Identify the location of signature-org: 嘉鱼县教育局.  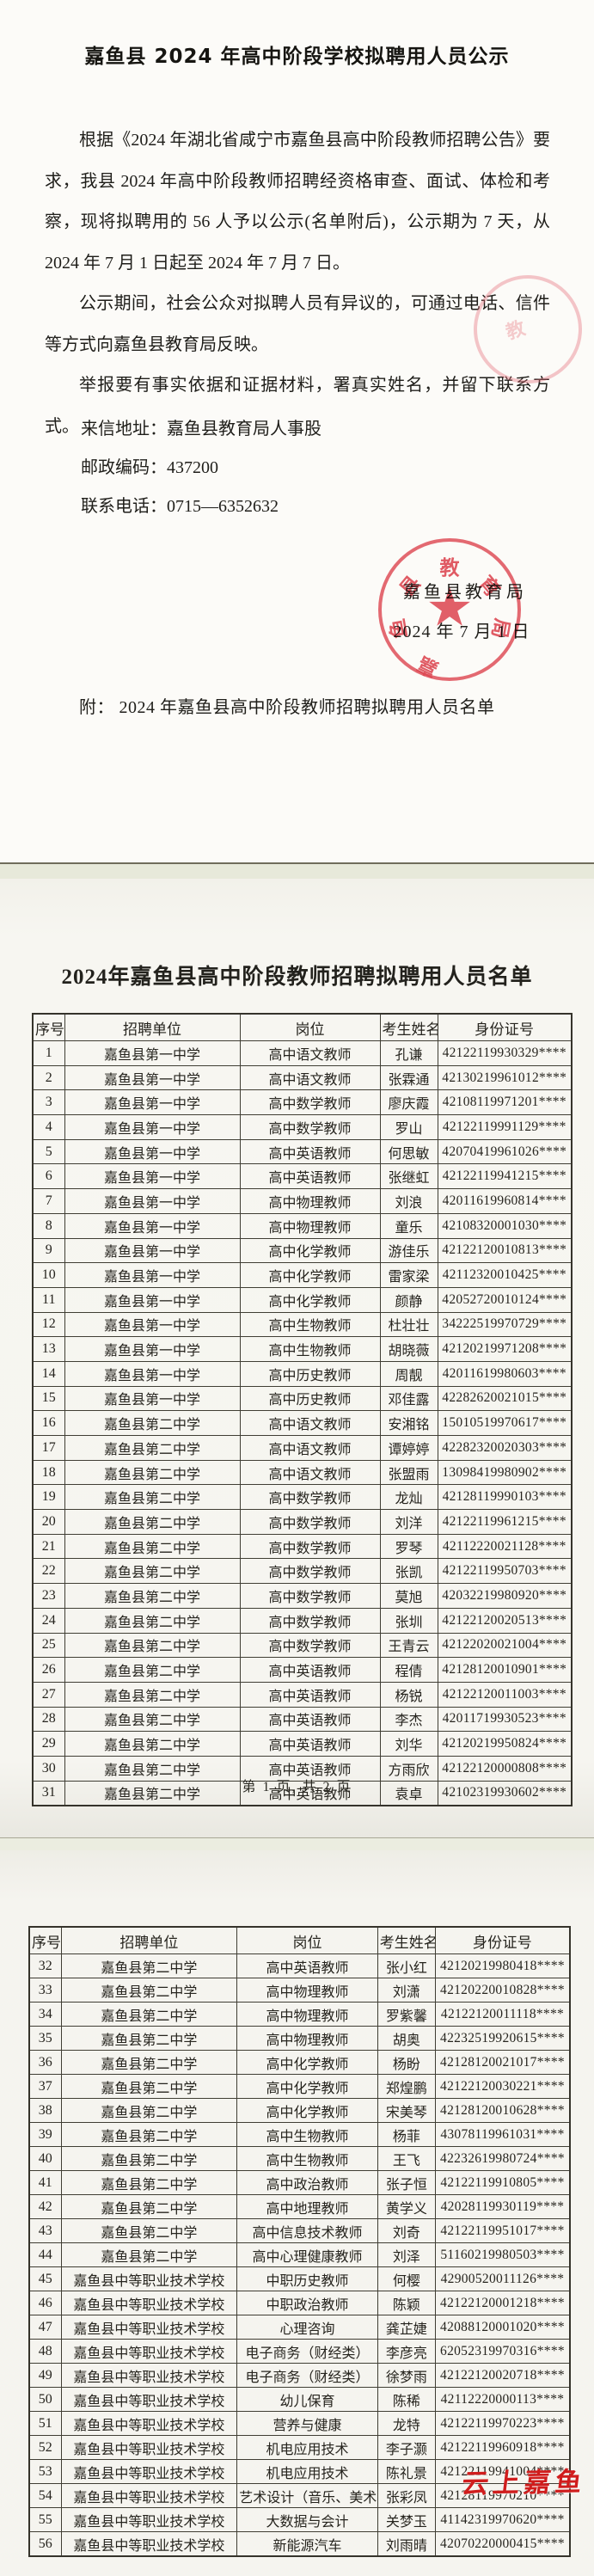
(465, 592).